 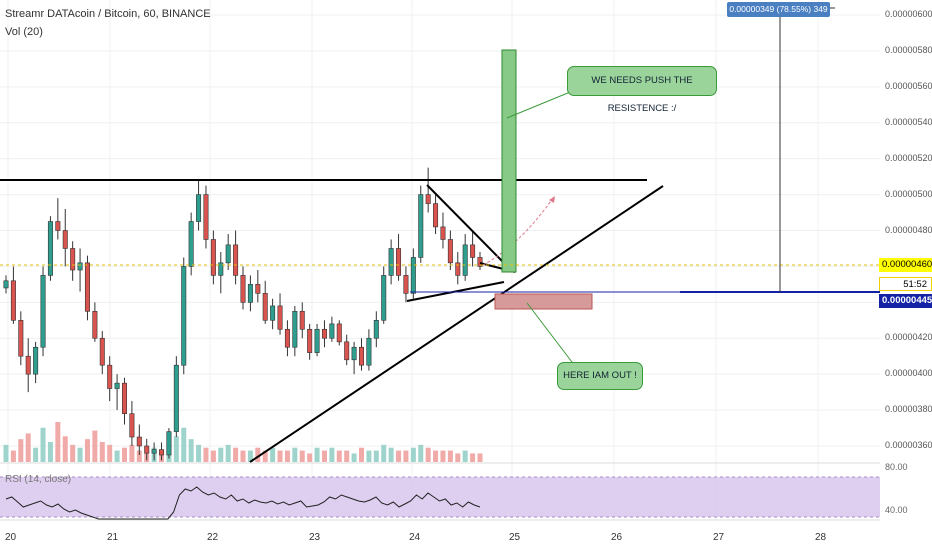 What do you see at coordinates (778, 9) in the screenshot?
I see `measurement-label: 0.00000349 (78.55%) 349` at bounding box center [778, 9].